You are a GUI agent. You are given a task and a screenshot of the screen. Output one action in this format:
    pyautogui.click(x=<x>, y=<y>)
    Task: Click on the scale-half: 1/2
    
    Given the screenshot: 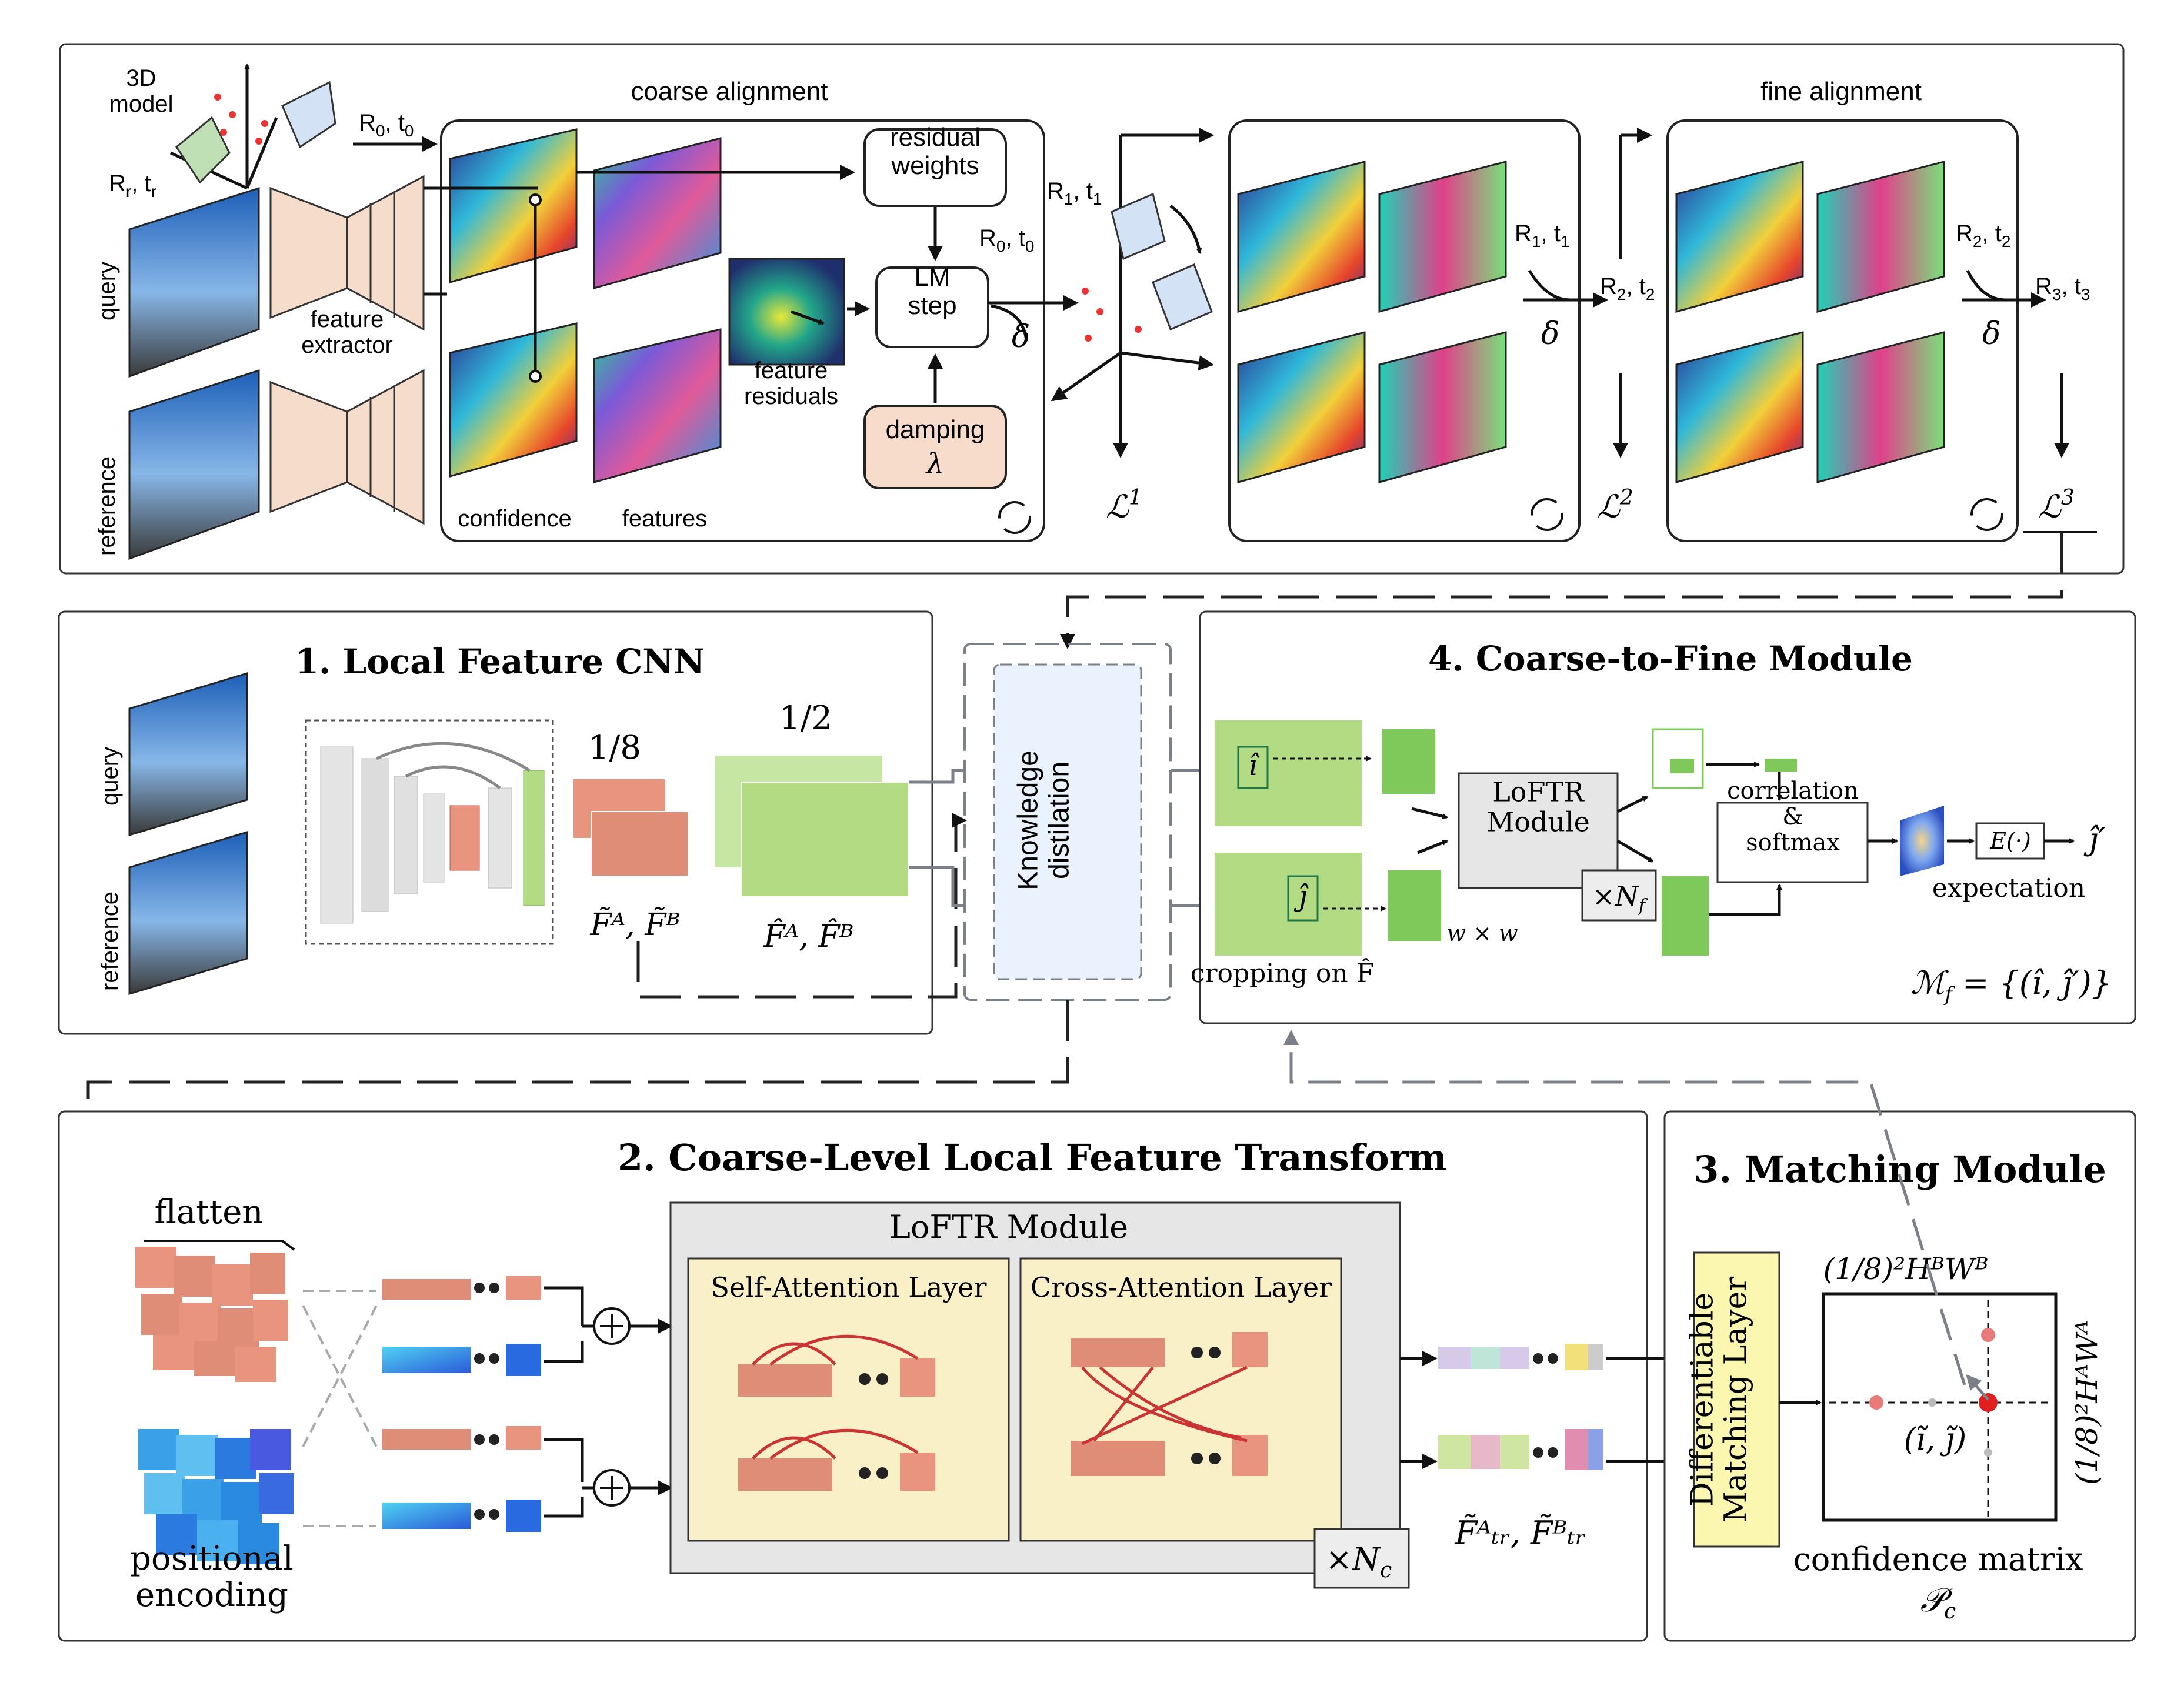 What is the action you would take?
    pyautogui.click(x=805, y=718)
    